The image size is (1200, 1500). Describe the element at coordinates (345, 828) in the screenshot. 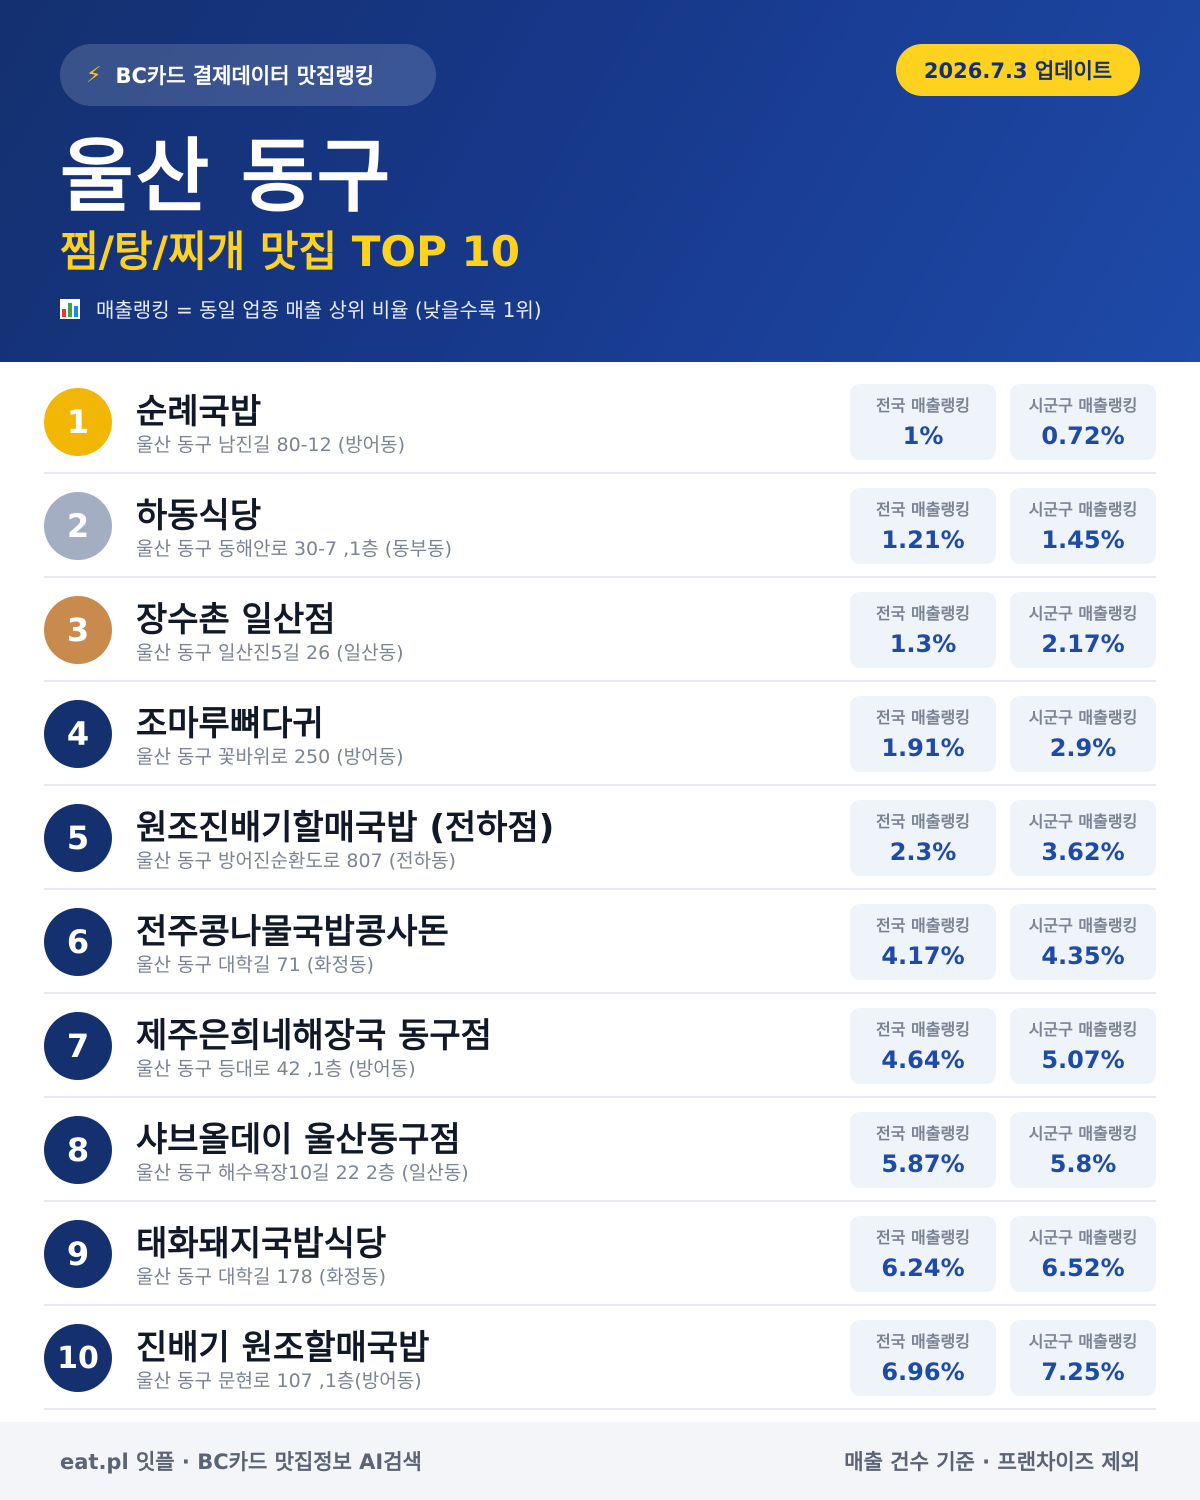

I see `restaurant-name: 원조진배기할매국밥 (전하점)` at that location.